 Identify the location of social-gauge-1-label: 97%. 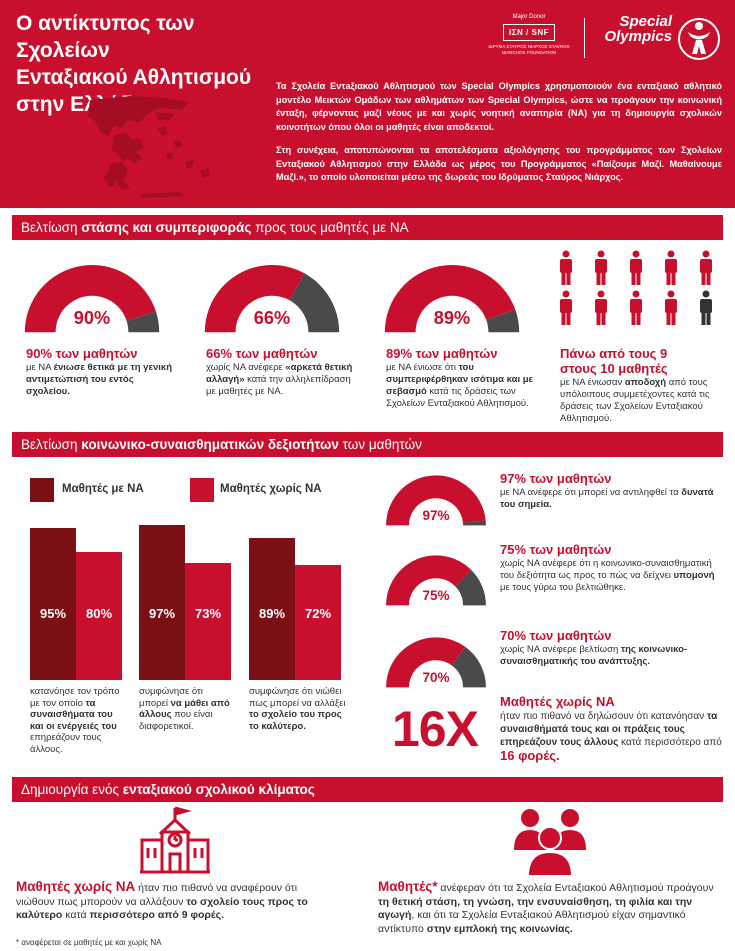
(436, 515).